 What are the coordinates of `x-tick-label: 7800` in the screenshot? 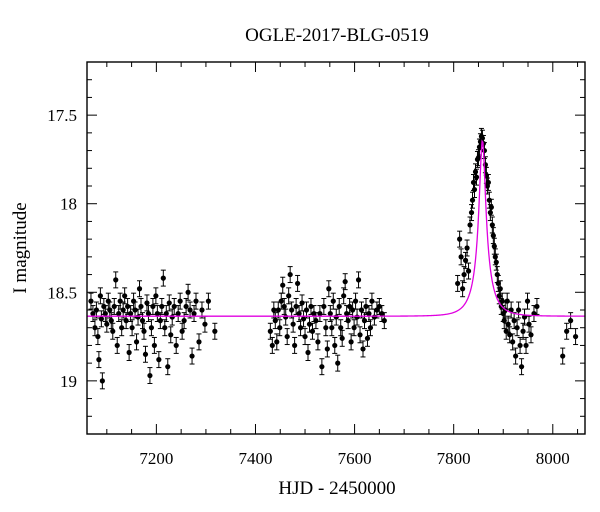 It's located at (454, 458).